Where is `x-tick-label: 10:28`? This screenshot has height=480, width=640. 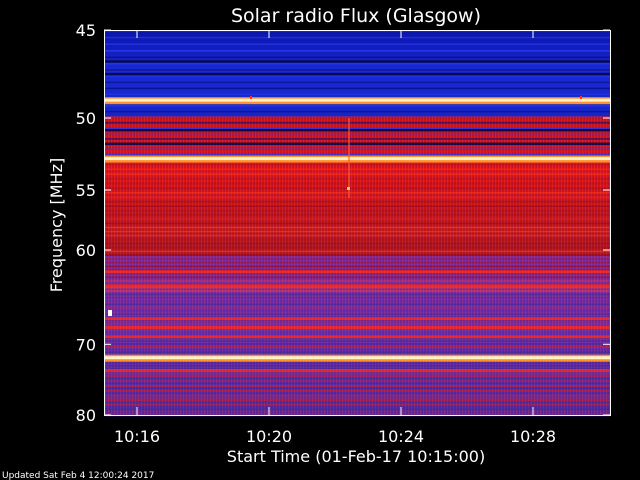
x-tick-label: 10:28 is located at coordinates (533, 436).